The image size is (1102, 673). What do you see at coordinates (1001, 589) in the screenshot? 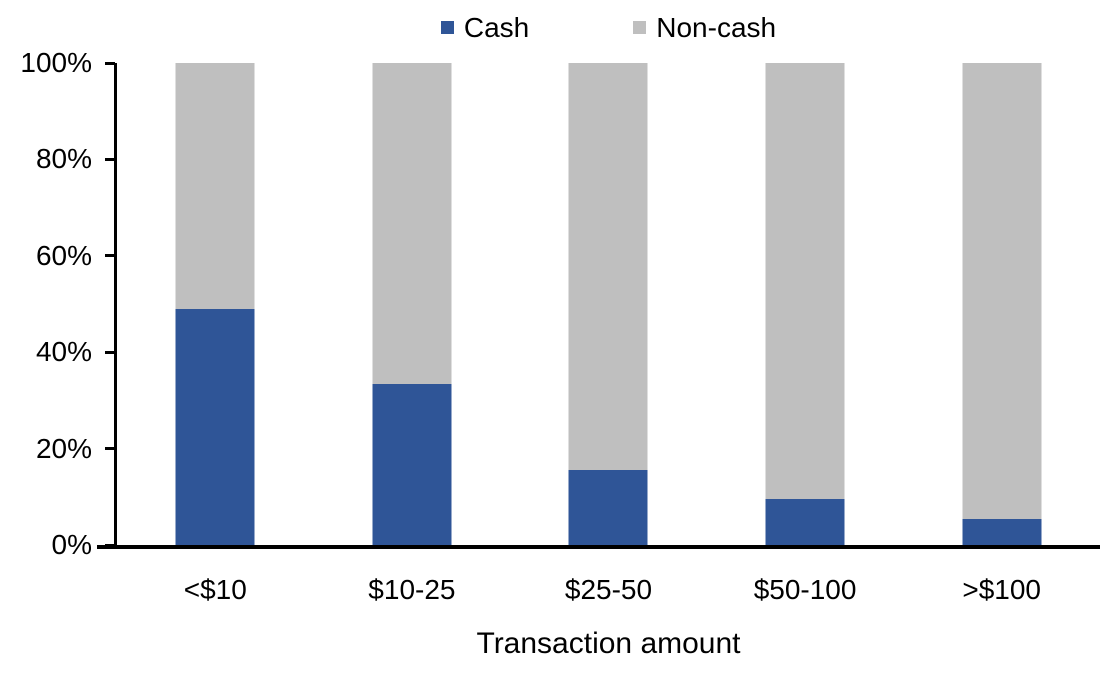
I see `x-axis-tick-label: >$100` at bounding box center [1001, 589].